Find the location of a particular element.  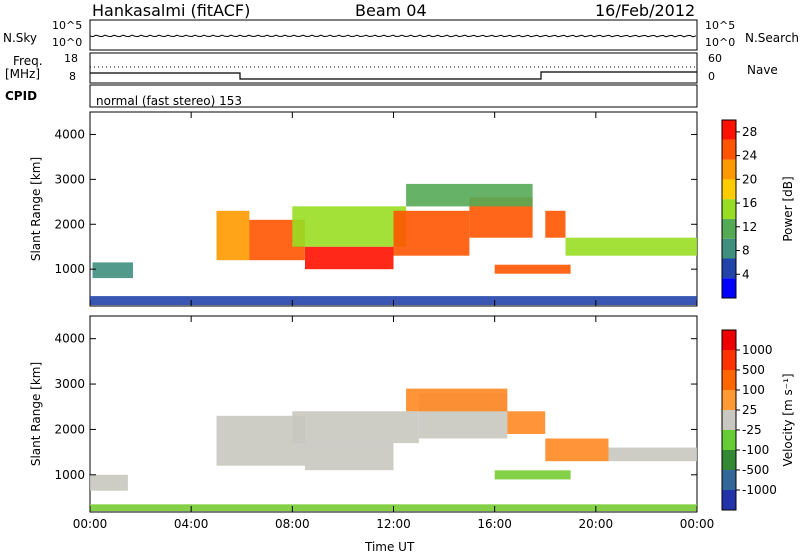

y-tick-label-1-1: 2000 is located at coordinates (69, 429).